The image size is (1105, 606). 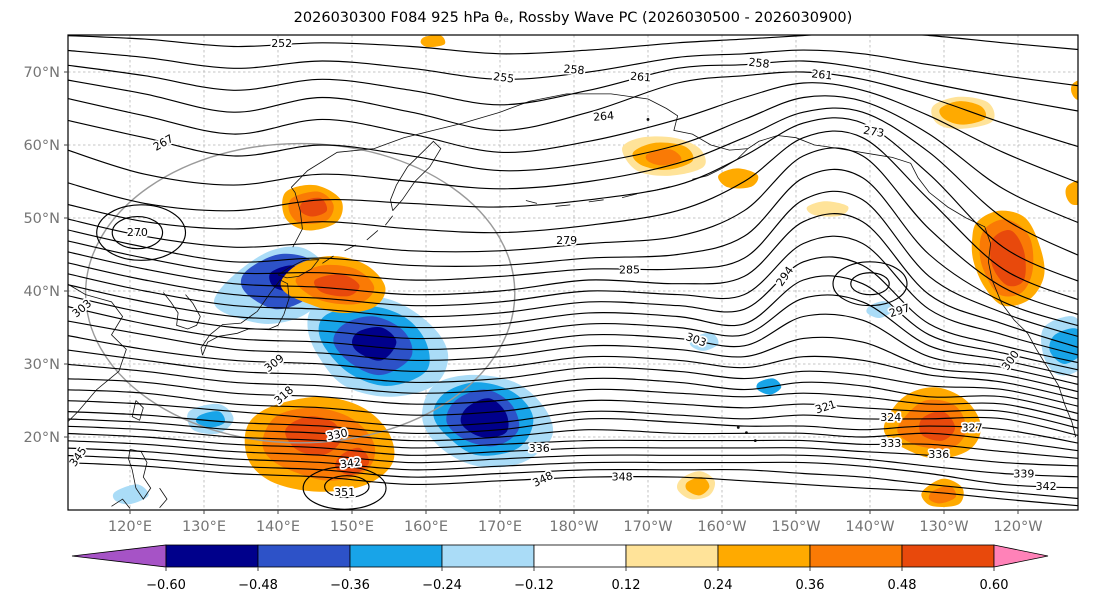 What do you see at coordinates (278, 527) in the screenshot?
I see `x-tick-label: 140°E` at bounding box center [278, 527].